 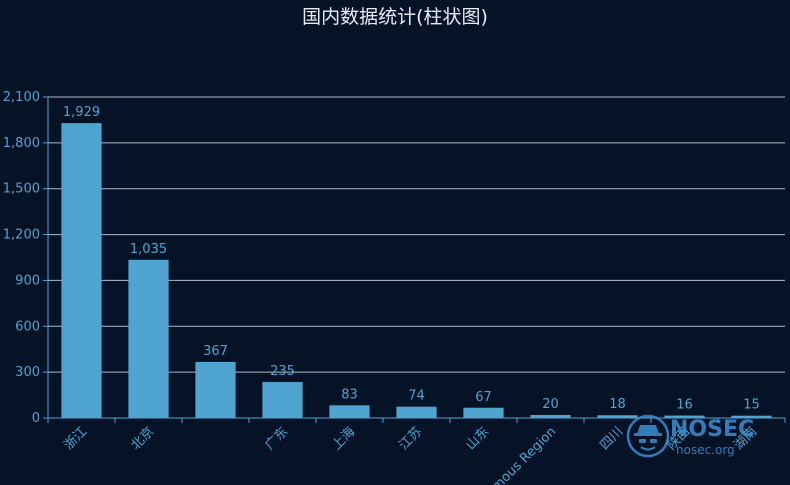 I want to click on bar-value-label: 367, so click(x=215, y=351).